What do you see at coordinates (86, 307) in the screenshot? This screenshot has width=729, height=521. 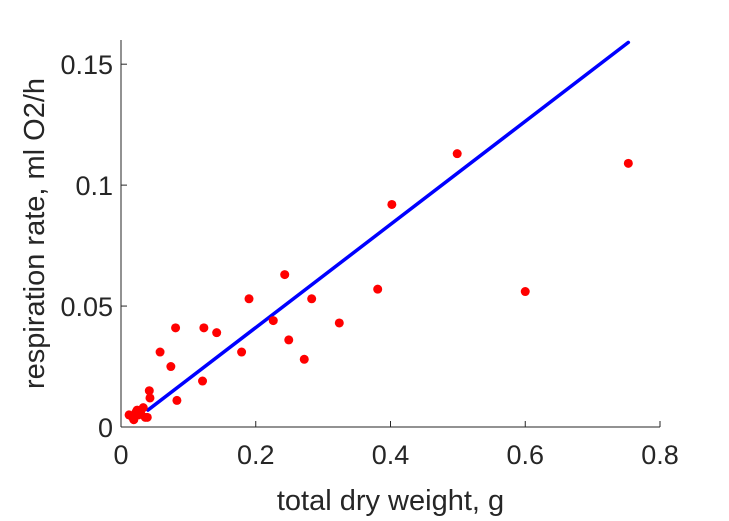 I see `y-tick-label: 0.05` at bounding box center [86, 307].